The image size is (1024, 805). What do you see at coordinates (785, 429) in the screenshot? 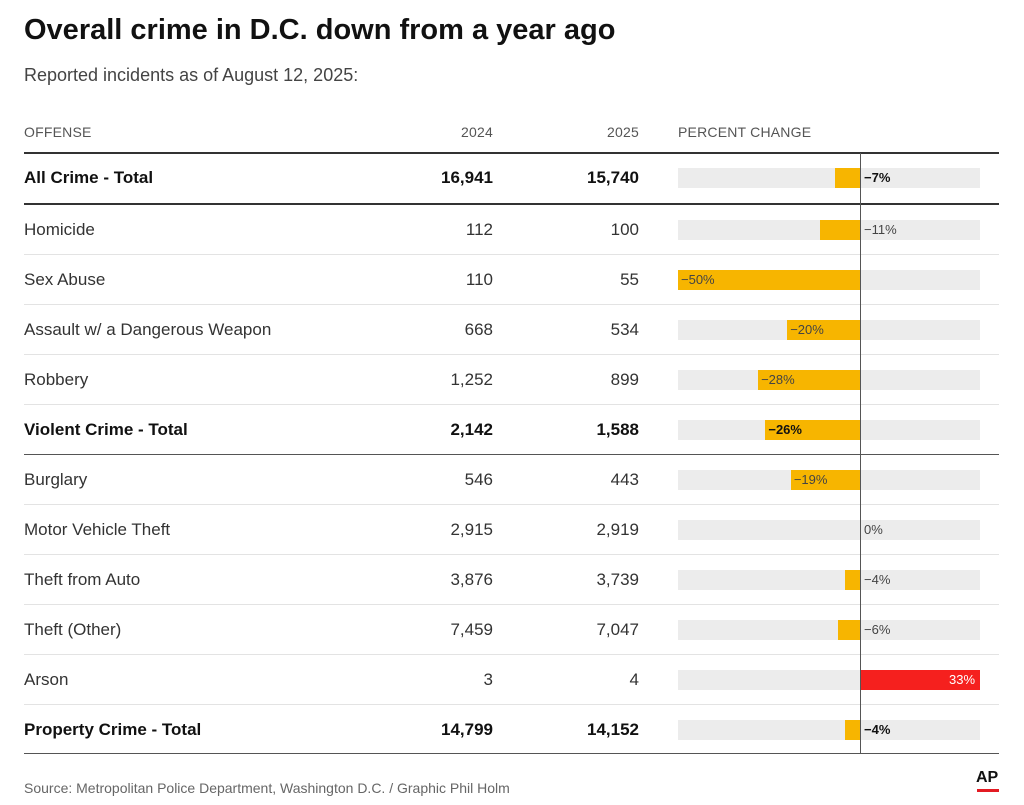
I see `percent-change-label: −26%` at bounding box center [785, 429].